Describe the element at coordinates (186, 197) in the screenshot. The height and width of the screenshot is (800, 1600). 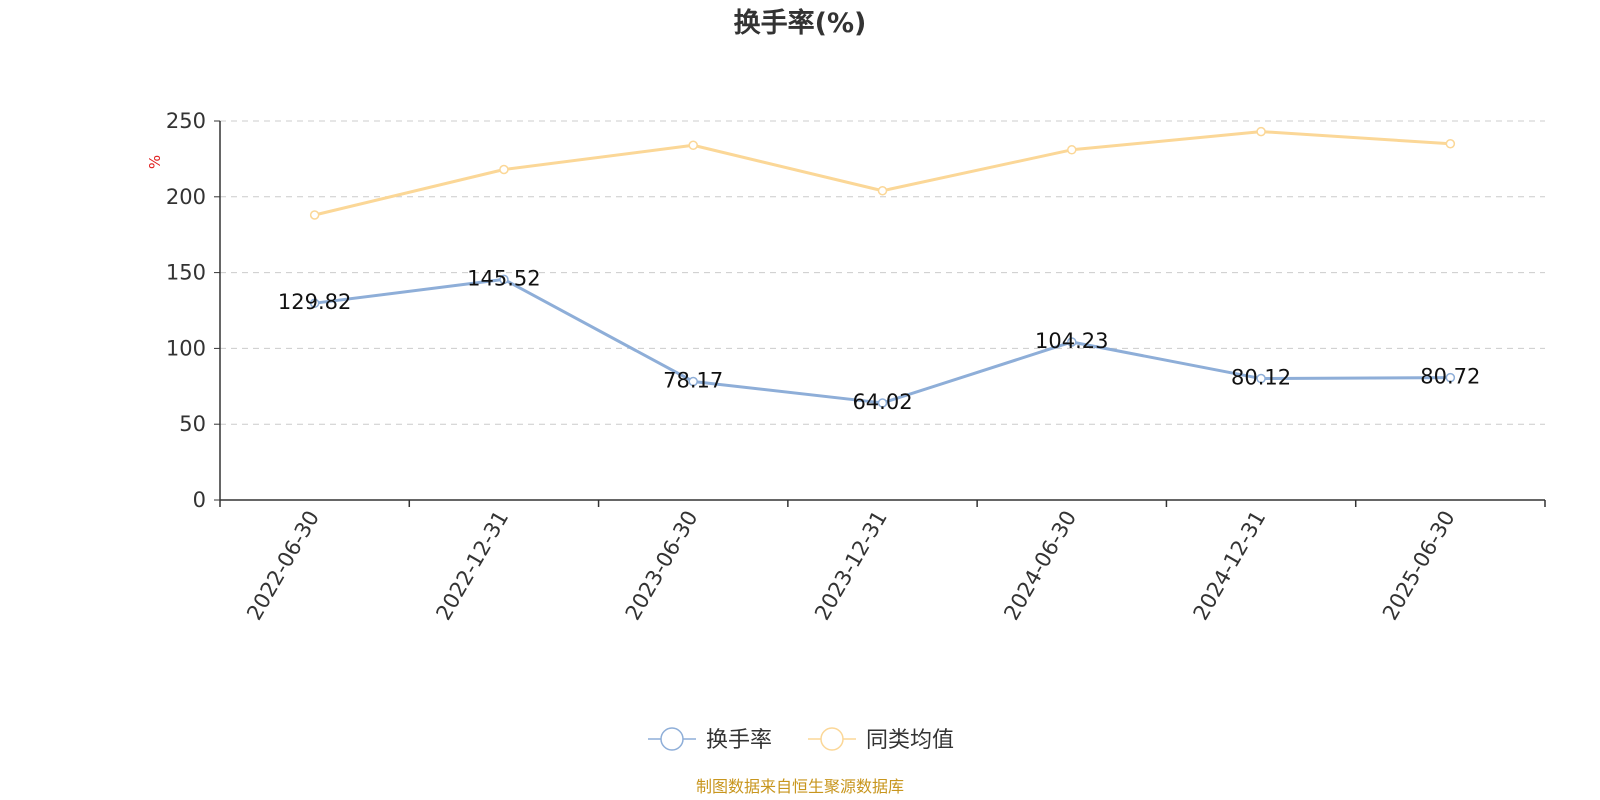
I see `y-tick-label: 200` at that location.